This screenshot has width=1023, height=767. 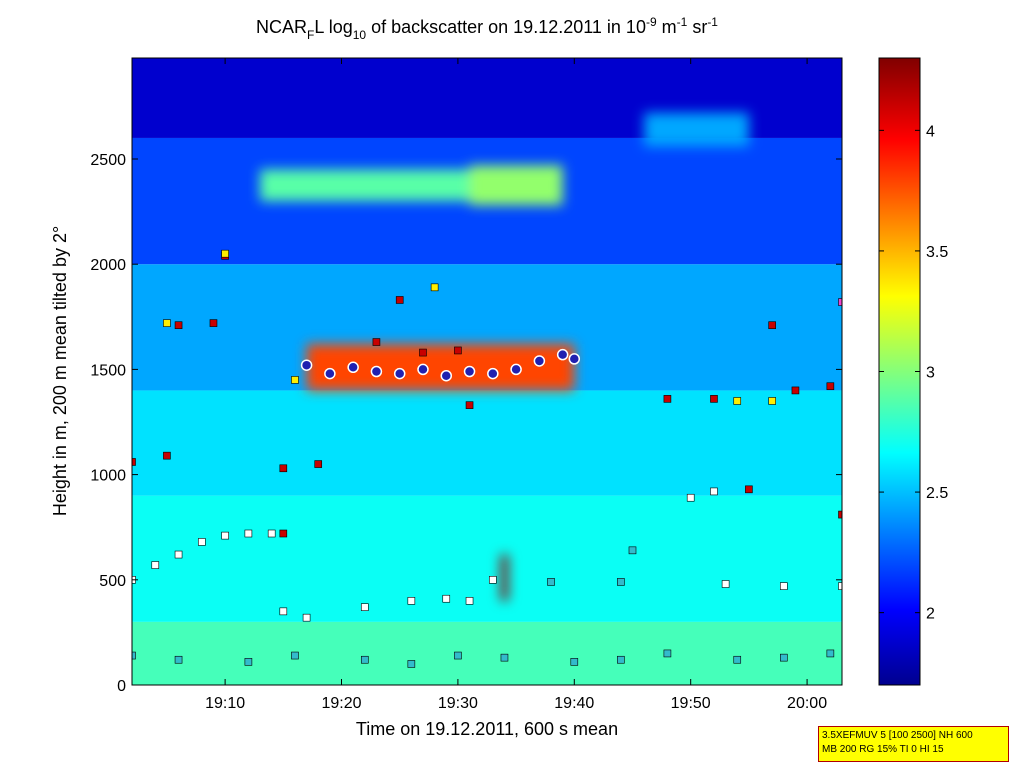 What do you see at coordinates (112, 581) in the screenshot?
I see `y-tick-label: 500` at bounding box center [112, 581].